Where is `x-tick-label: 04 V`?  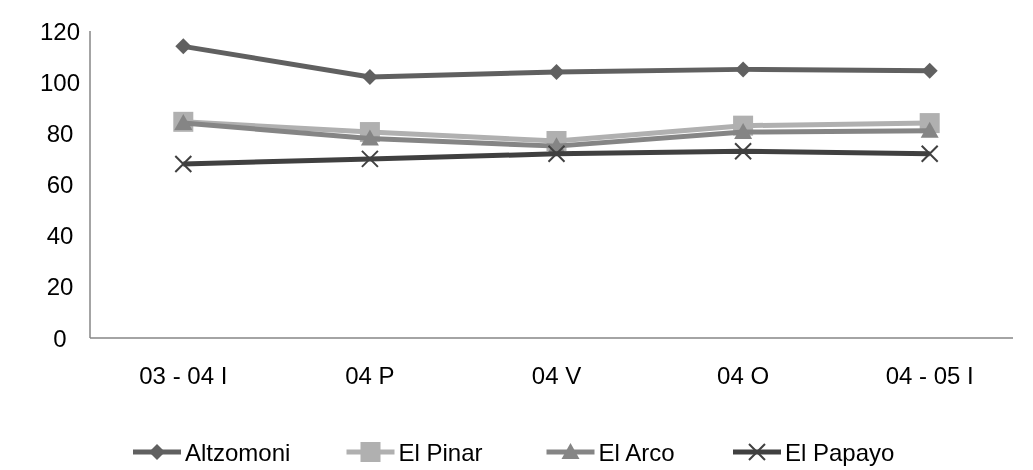 x-tick-label: 04 V is located at coordinates (556, 375).